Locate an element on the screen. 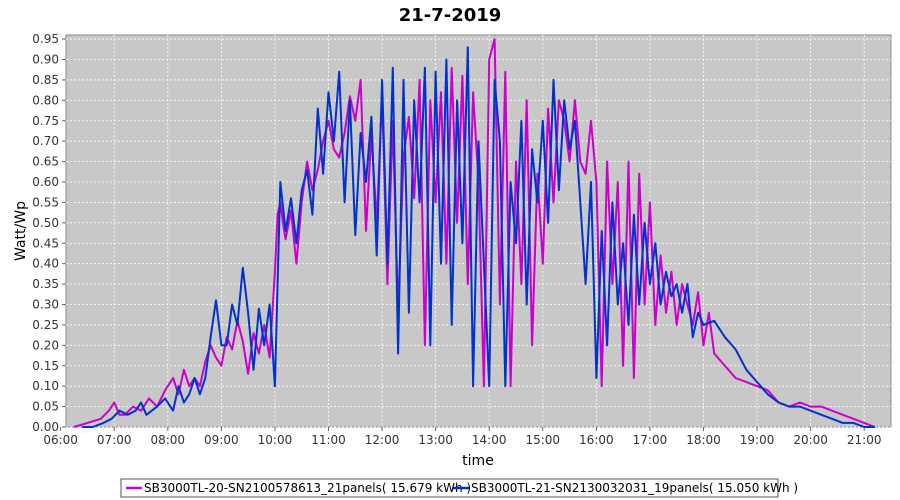  legend-box is located at coordinates (449, 488).